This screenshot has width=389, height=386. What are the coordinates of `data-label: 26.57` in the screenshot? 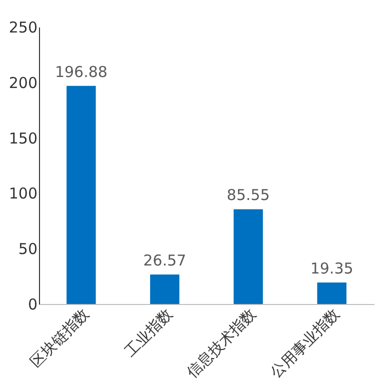 It's located at (164, 261).